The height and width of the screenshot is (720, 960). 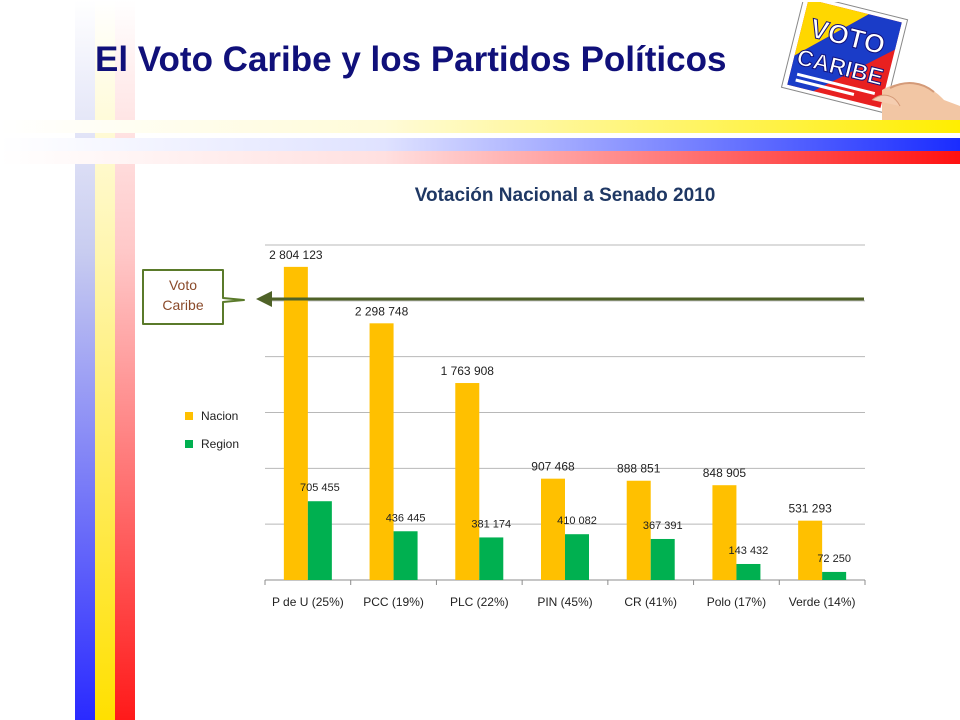 What do you see at coordinates (468, 371) in the screenshot?
I see `data-label-nacion: 1 763 908` at bounding box center [468, 371].